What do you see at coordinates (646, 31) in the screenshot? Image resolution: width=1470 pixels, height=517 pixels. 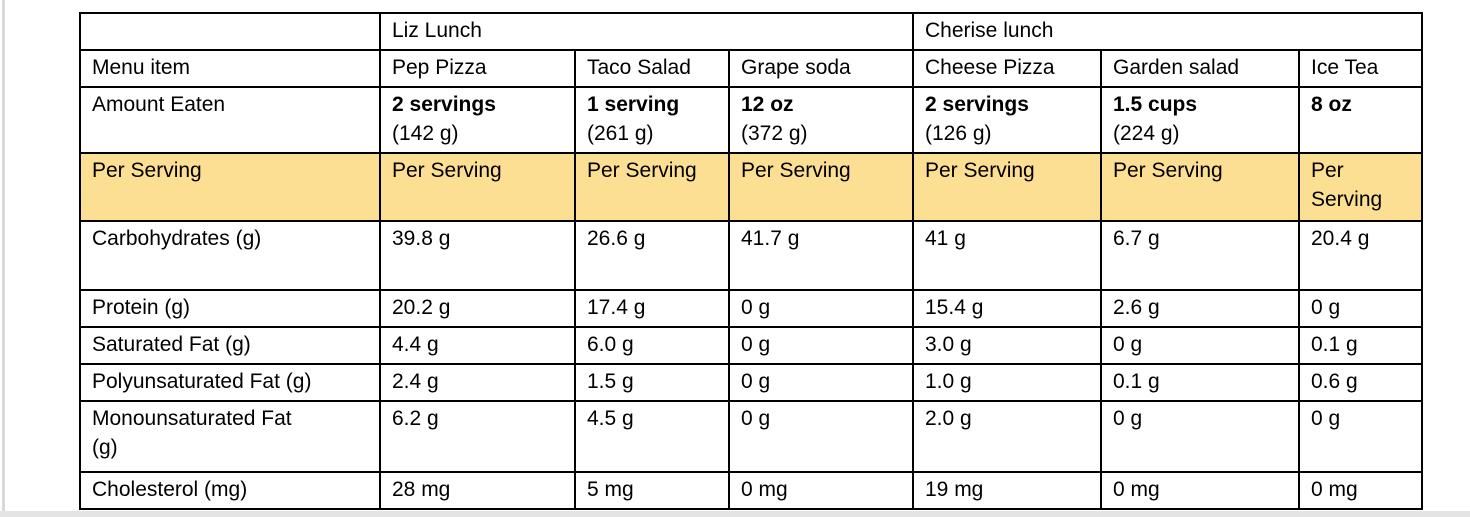 I see `group-header-liz-lunch: Liz Lunch` at bounding box center [646, 31].